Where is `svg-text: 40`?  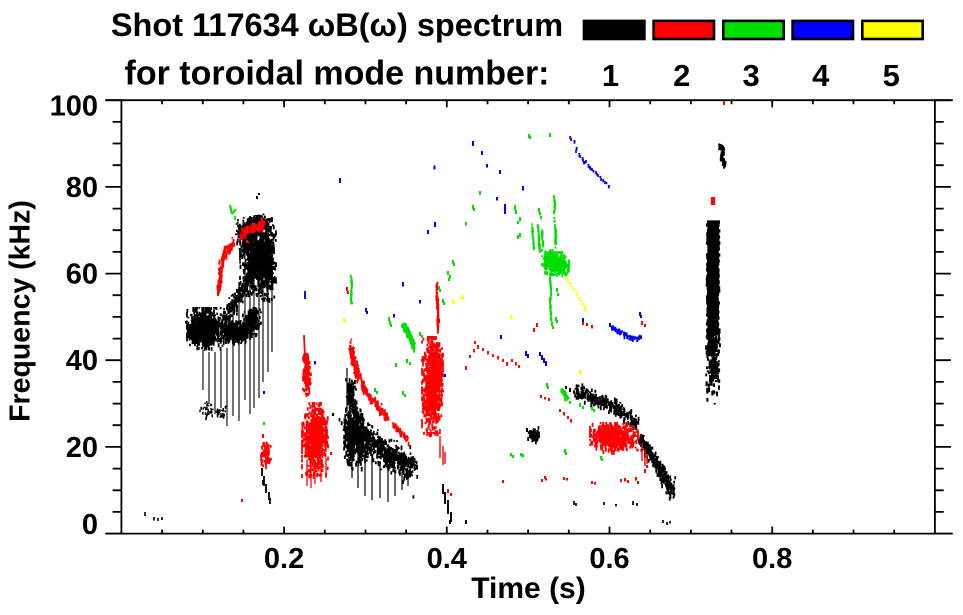
svg-text: 40 is located at coordinates (82, 361).